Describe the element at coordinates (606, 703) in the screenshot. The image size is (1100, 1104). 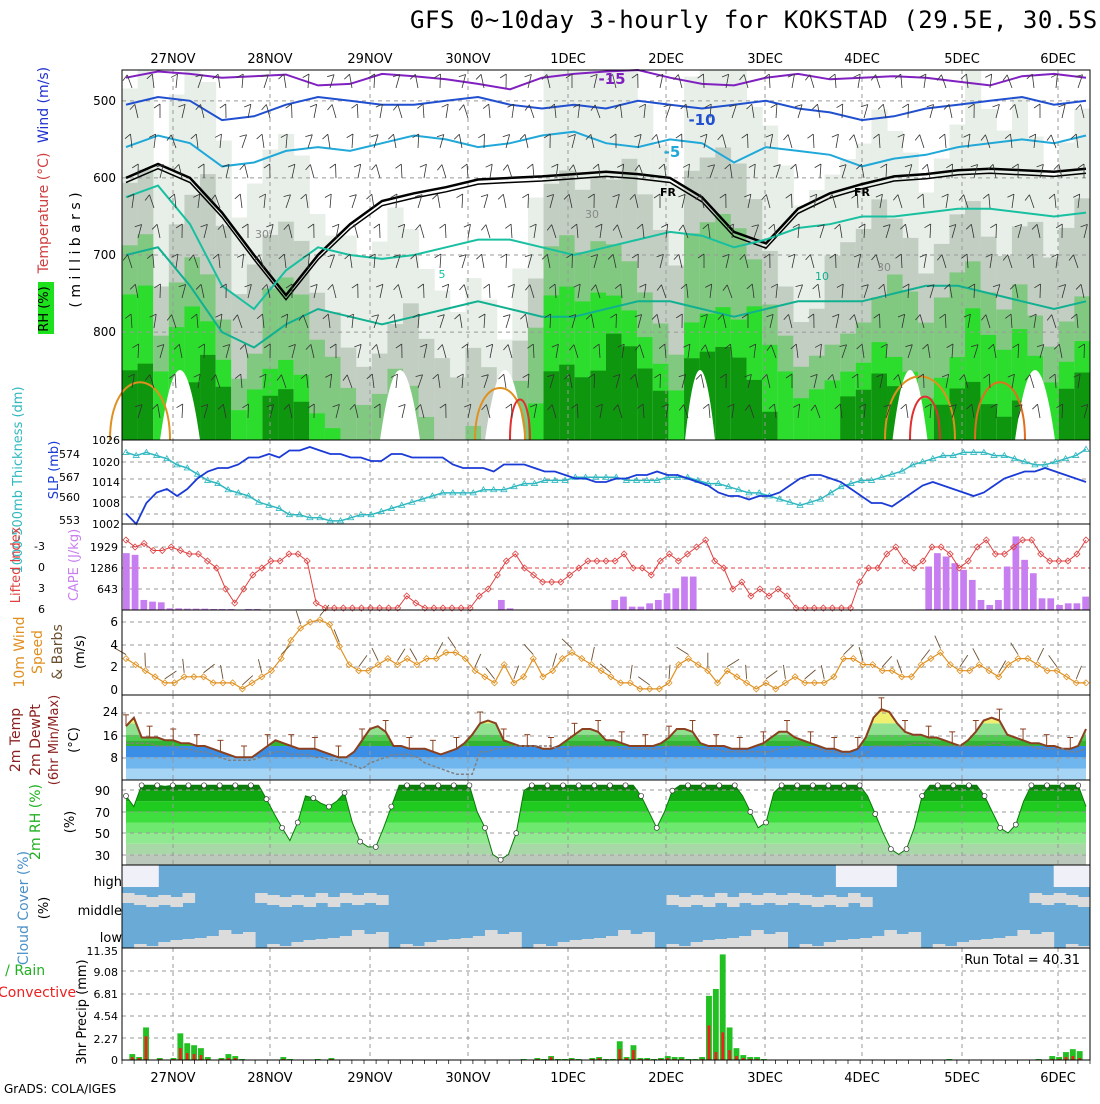
I see `temp-band` at that location.